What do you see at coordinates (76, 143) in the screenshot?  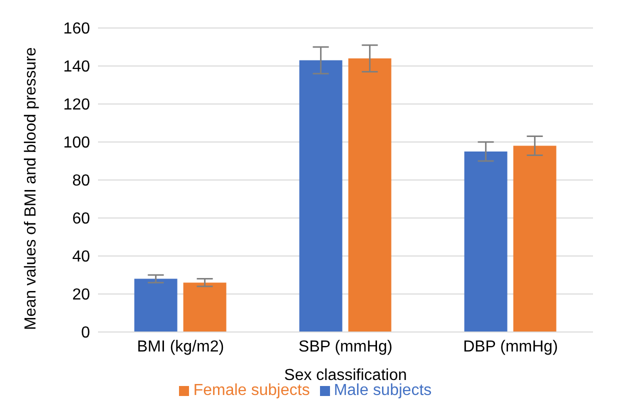 I see `y-tick-label: 100` at bounding box center [76, 143].